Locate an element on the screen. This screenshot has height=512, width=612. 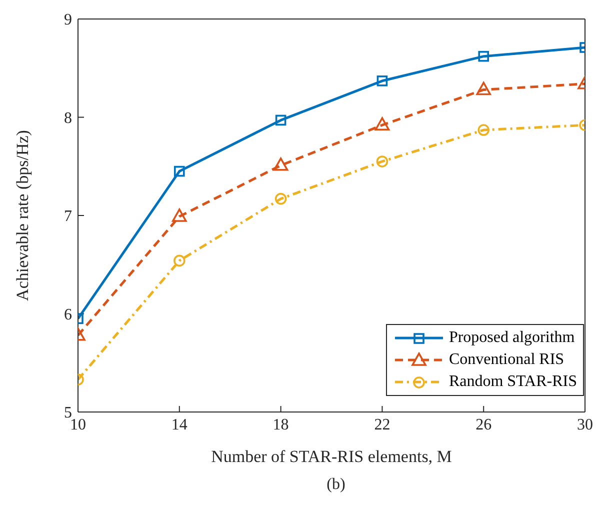
legend-label: Random STAR-RIS is located at coordinates (512, 382).